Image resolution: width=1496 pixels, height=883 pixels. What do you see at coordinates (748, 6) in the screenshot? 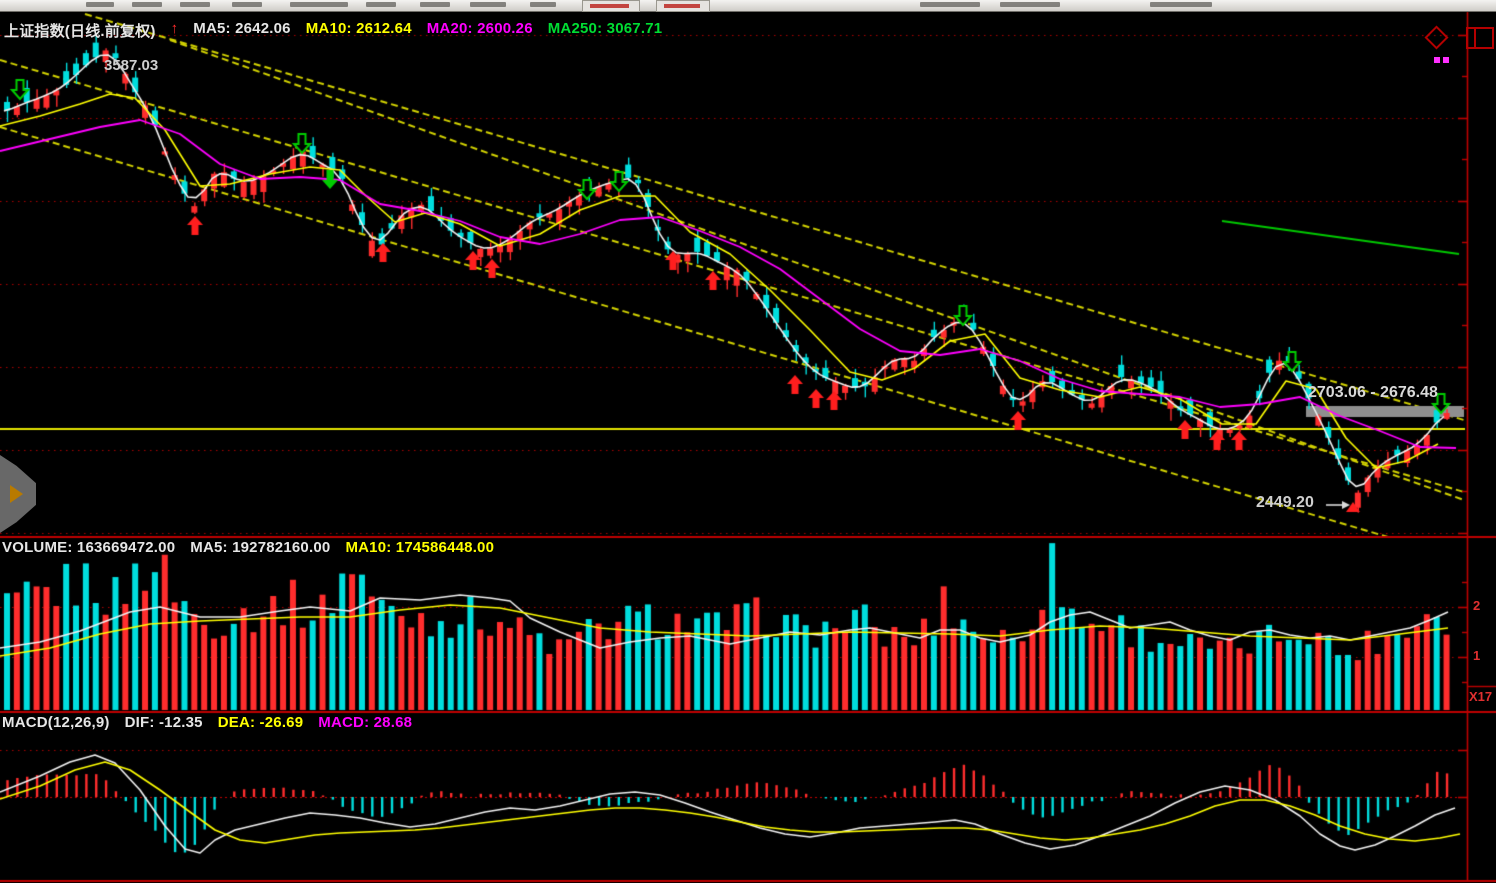
I see `menubar` at bounding box center [748, 6].